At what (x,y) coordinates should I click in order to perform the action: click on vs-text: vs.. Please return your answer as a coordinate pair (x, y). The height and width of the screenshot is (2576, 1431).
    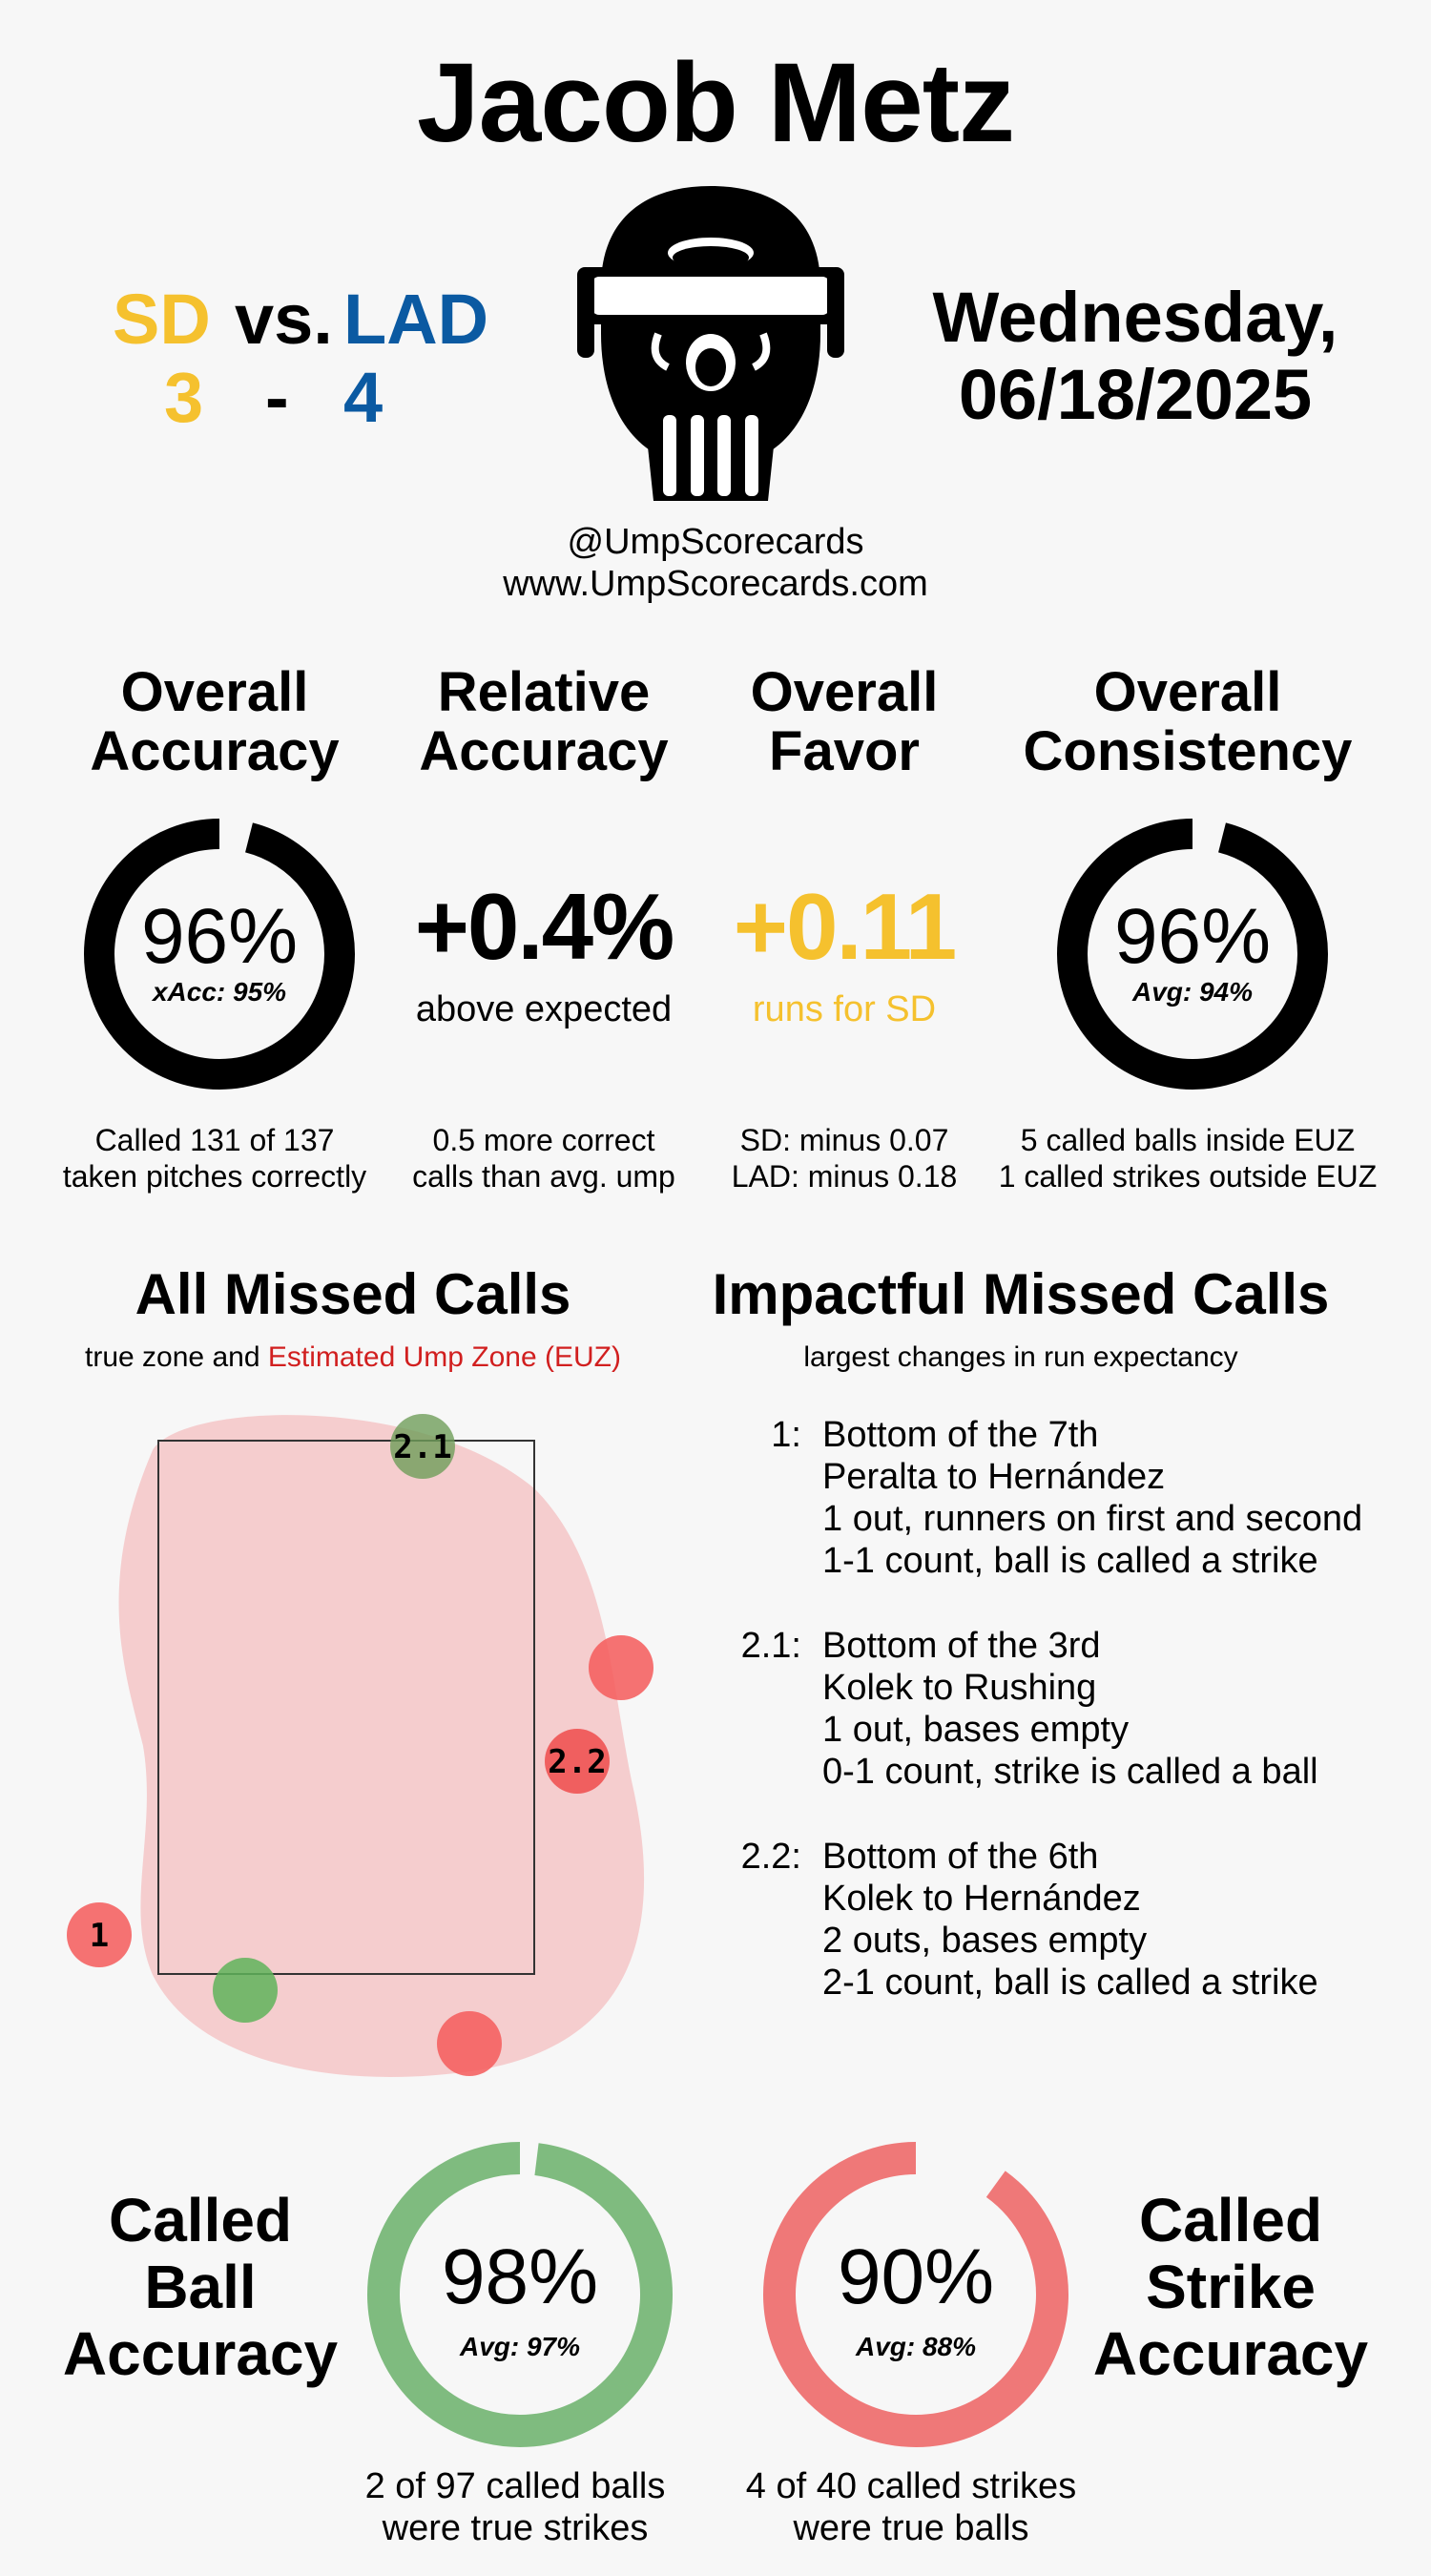
    Looking at the image, I should click on (284, 319).